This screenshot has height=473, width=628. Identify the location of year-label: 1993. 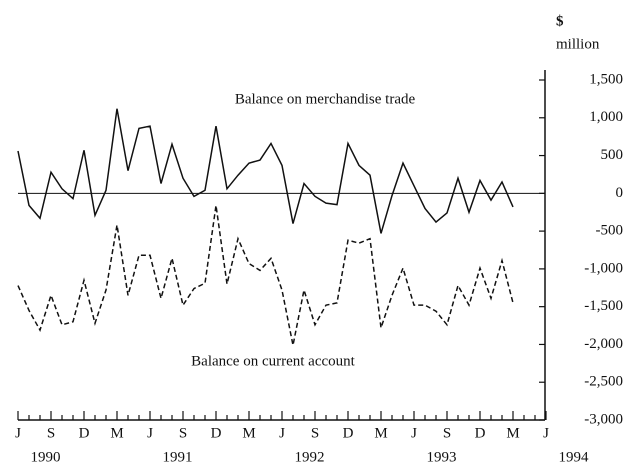
(442, 457).